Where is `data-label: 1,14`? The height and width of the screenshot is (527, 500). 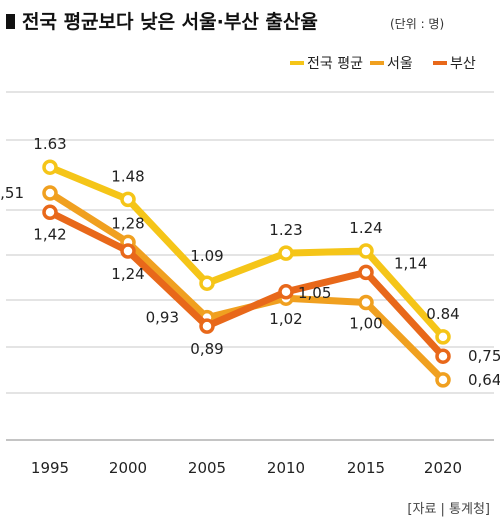 data-label: 1,14 is located at coordinates (410, 263).